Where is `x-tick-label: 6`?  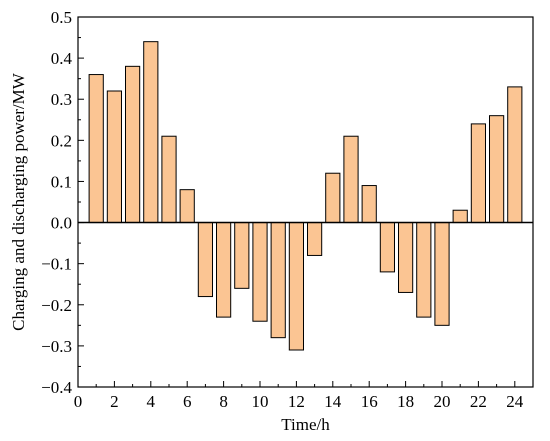
x-tick-label: 6 is located at coordinates (187, 401).